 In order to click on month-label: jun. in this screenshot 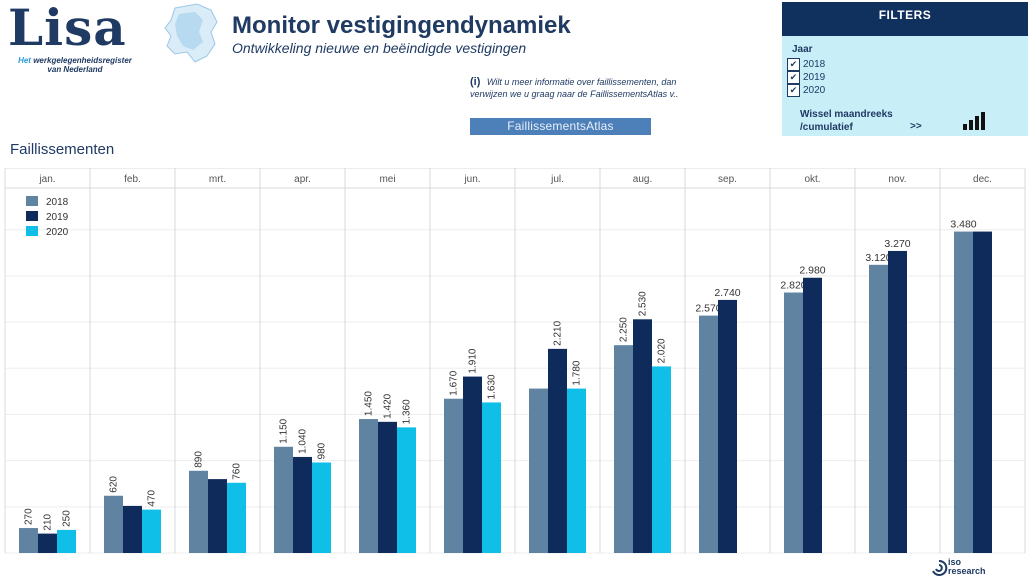, I will do `click(471, 179)`.